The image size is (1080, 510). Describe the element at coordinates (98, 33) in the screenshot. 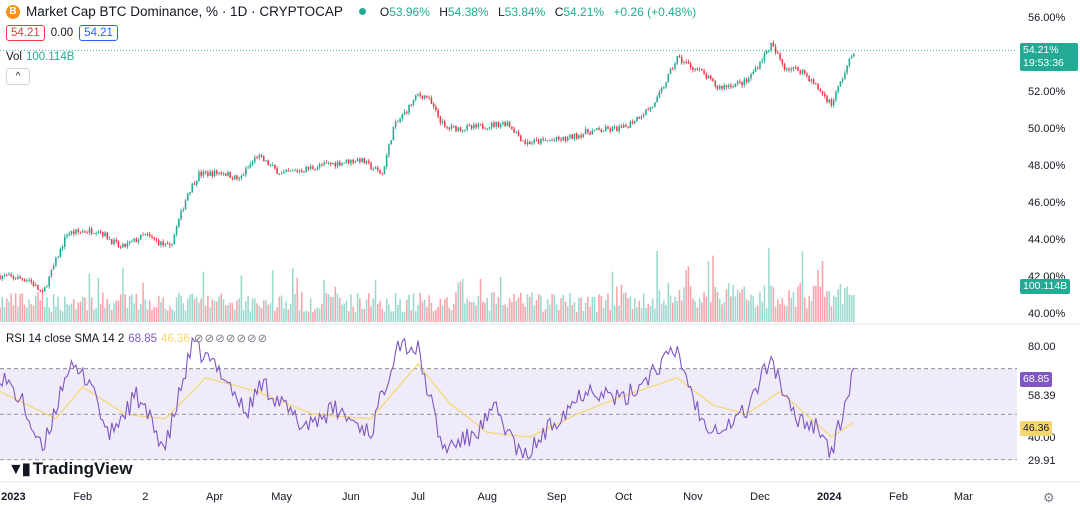

I see `buy-button: 54.21` at that location.